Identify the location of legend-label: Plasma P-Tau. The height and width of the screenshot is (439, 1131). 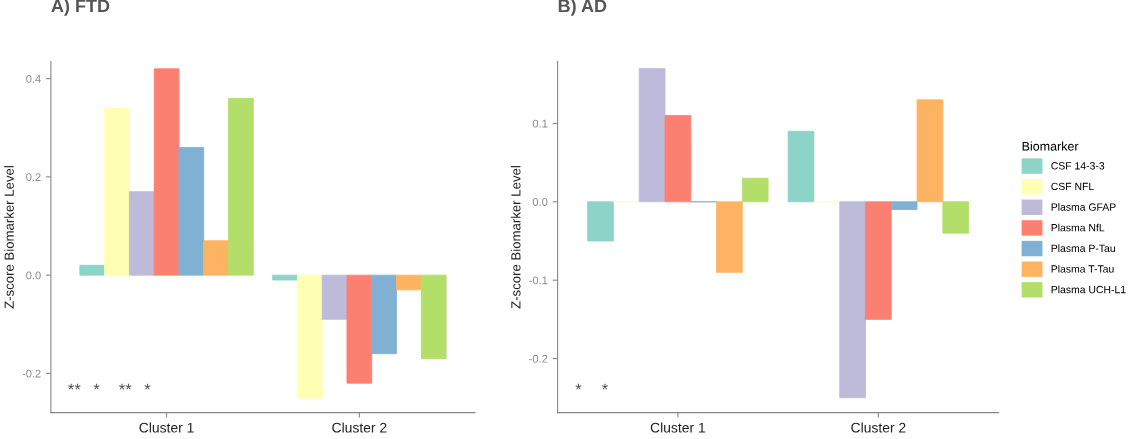
(1083, 248).